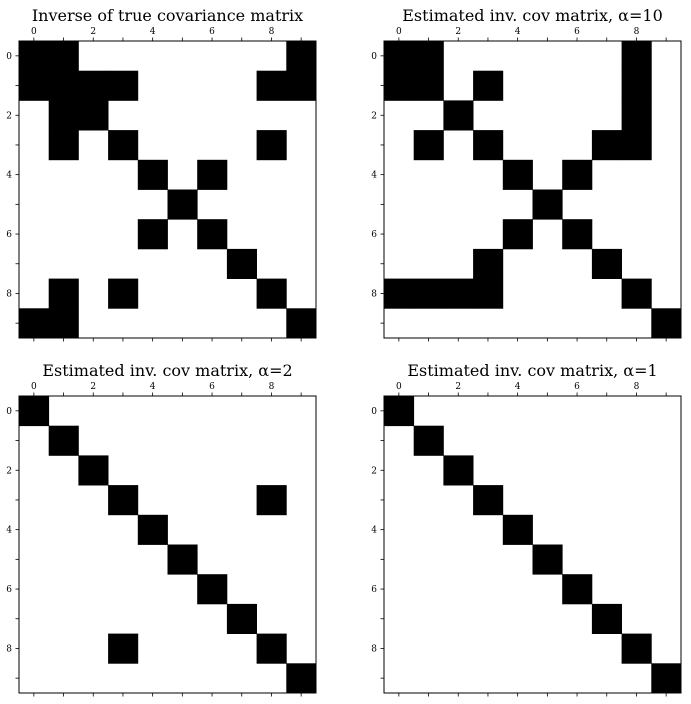 This screenshot has height=704, width=691. What do you see at coordinates (532, 15) in the screenshot?
I see `chart-title: Estimated inv. cov matrix, α=10` at bounding box center [532, 15].